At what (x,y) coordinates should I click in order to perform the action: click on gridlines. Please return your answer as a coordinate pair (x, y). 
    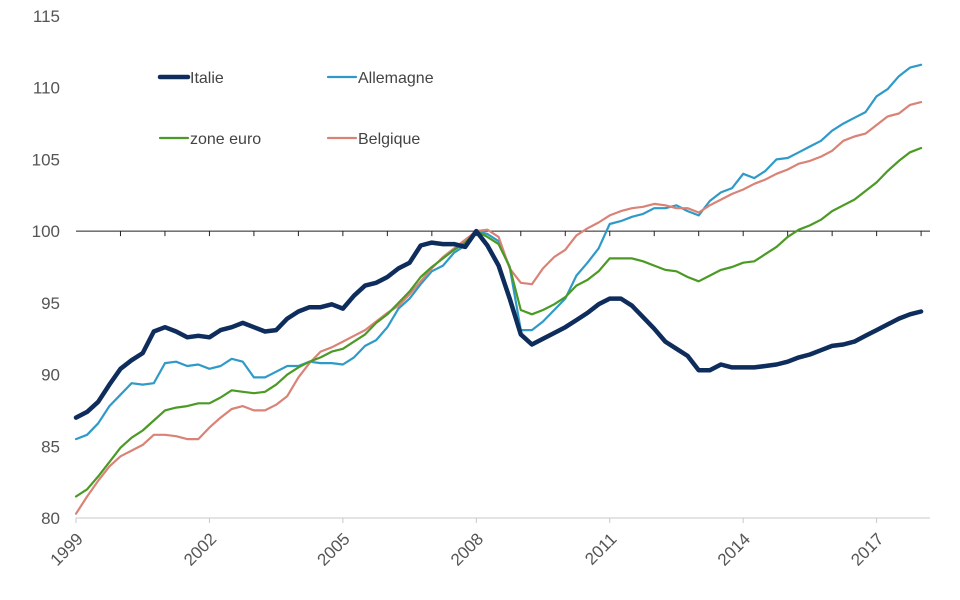
    Looking at the image, I should click on (503, 233).